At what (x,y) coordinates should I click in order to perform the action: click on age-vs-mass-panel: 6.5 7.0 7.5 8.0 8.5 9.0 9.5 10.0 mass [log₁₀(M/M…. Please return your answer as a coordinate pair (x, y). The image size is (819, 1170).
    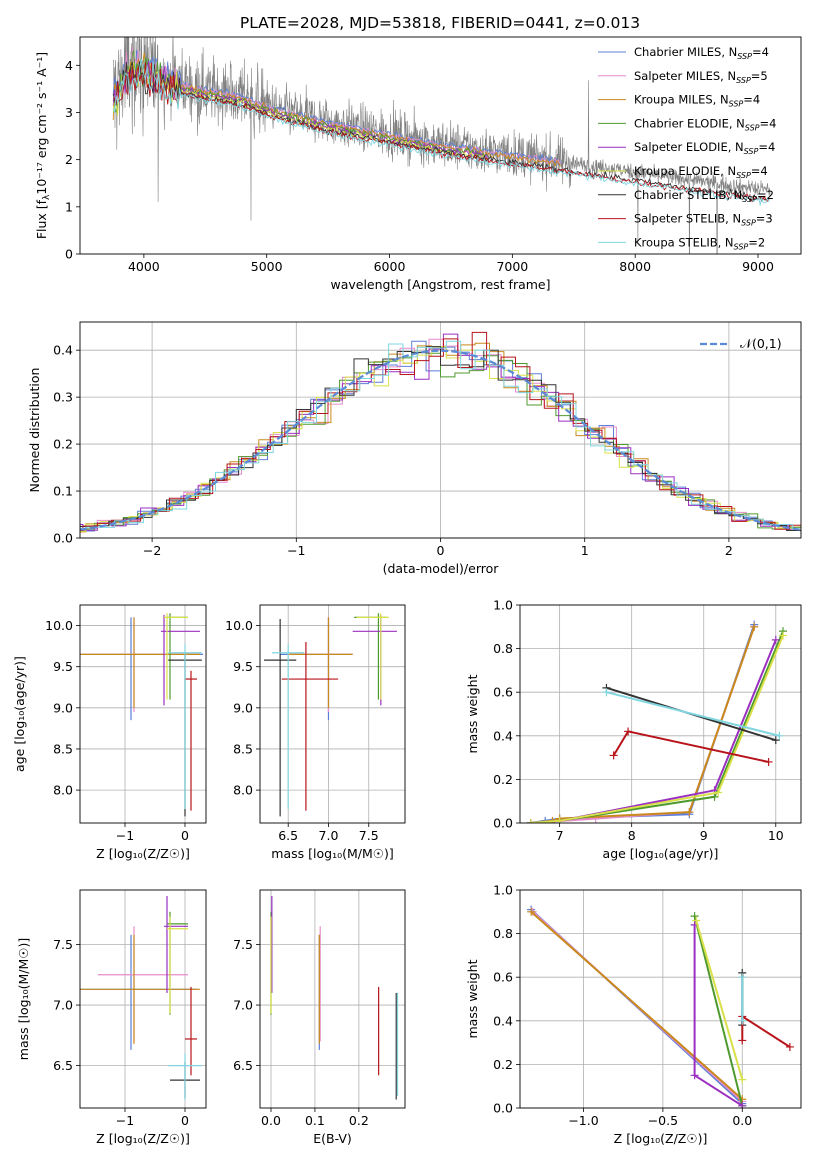
    Looking at the image, I should click on (315, 732).